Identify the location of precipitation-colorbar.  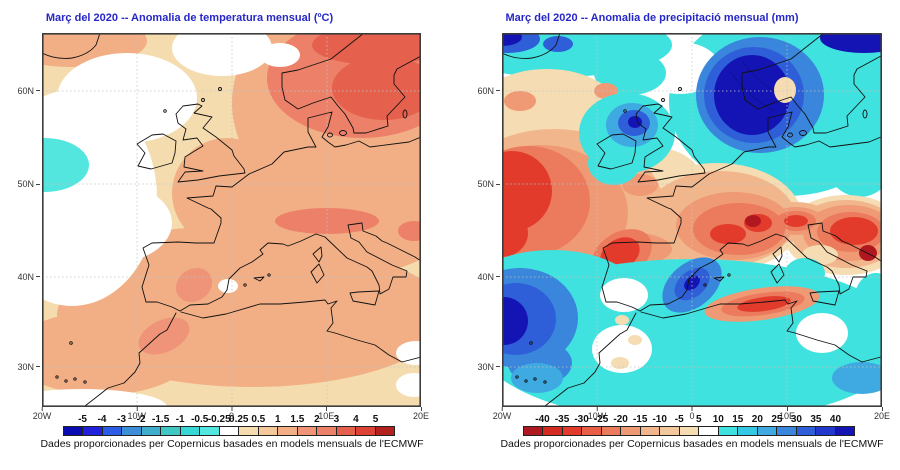
(689, 431).